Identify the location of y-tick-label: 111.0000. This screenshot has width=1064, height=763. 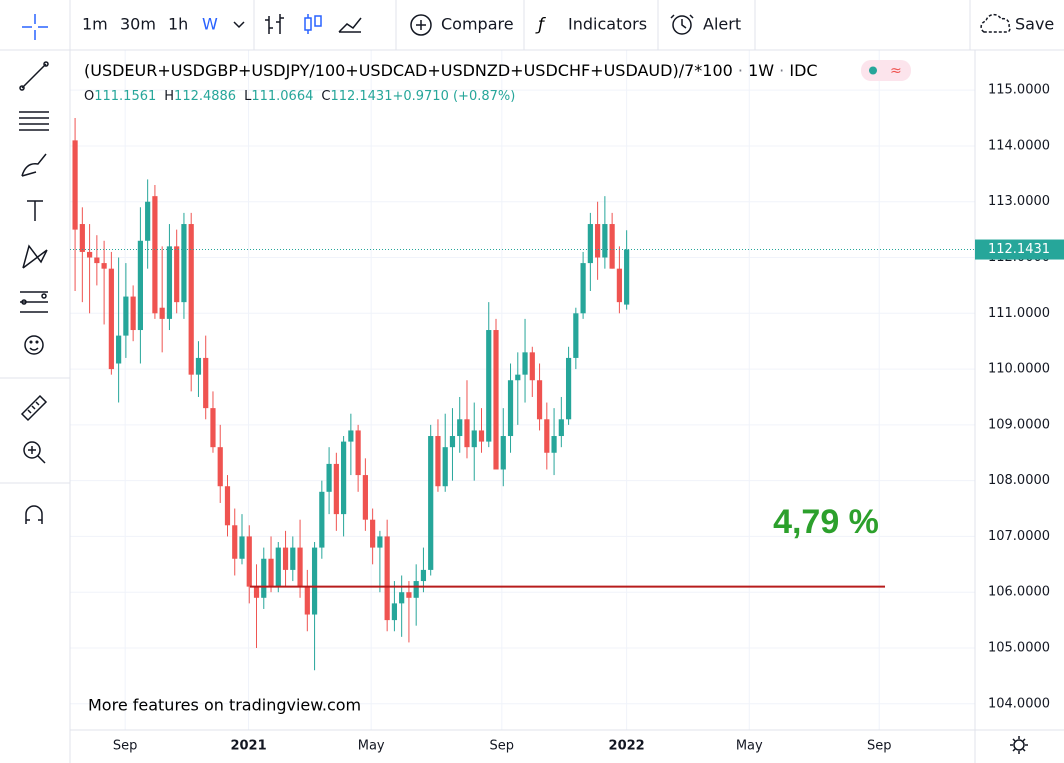
(1019, 313).